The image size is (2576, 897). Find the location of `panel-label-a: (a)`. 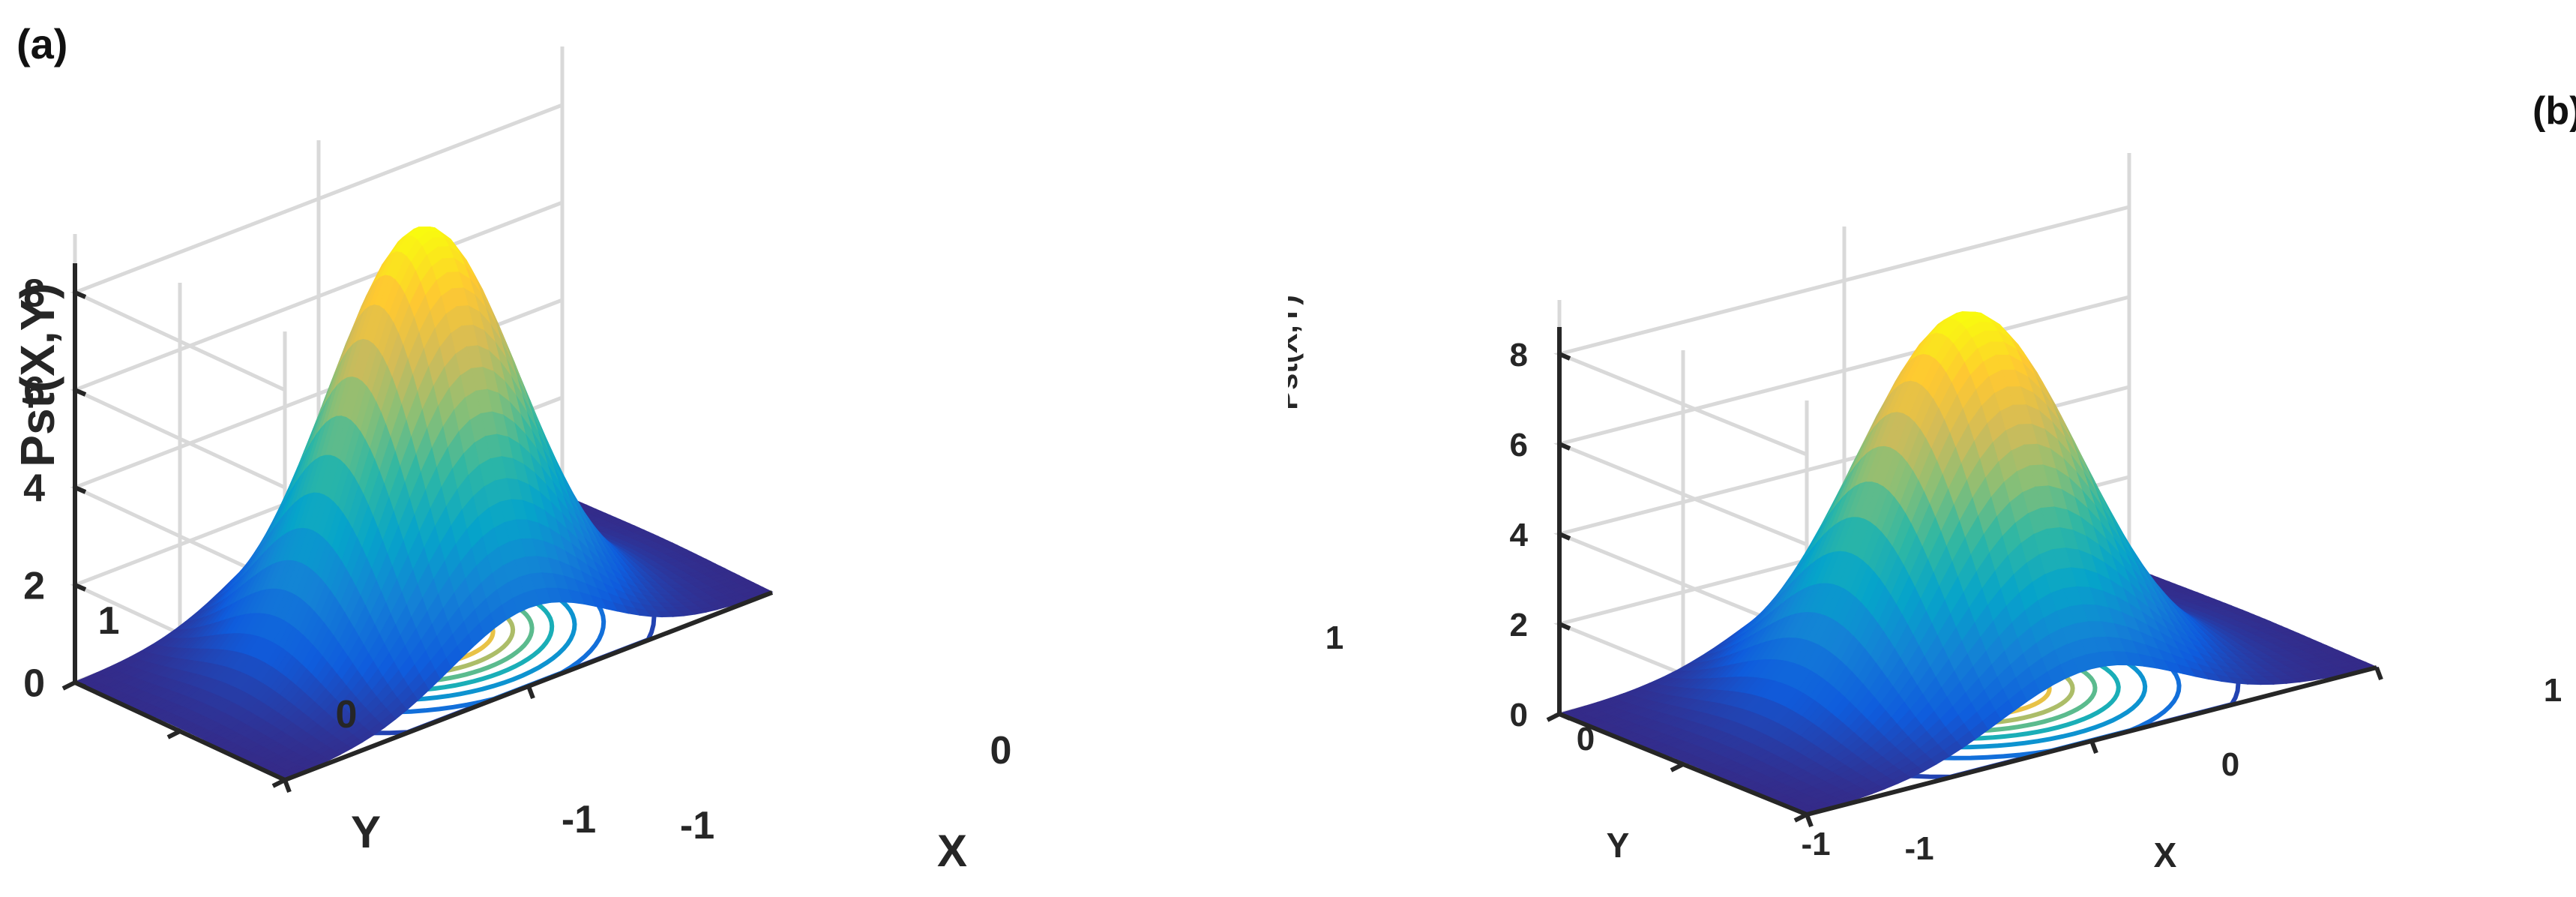

panel-label-a: (a) is located at coordinates (42, 44).